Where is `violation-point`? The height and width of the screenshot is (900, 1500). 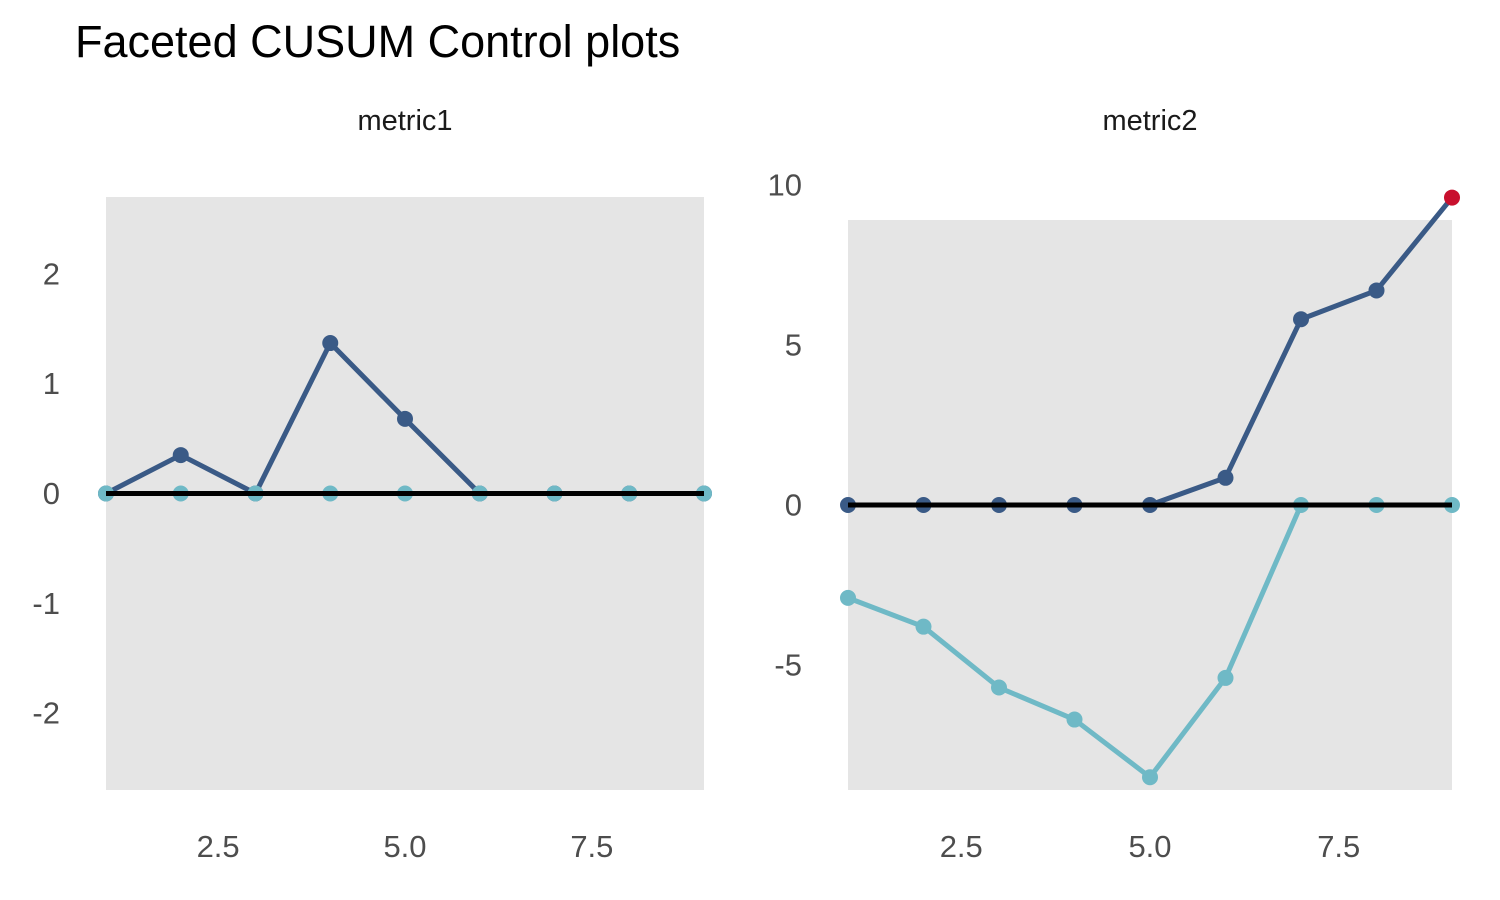 violation-point is located at coordinates (1452, 197).